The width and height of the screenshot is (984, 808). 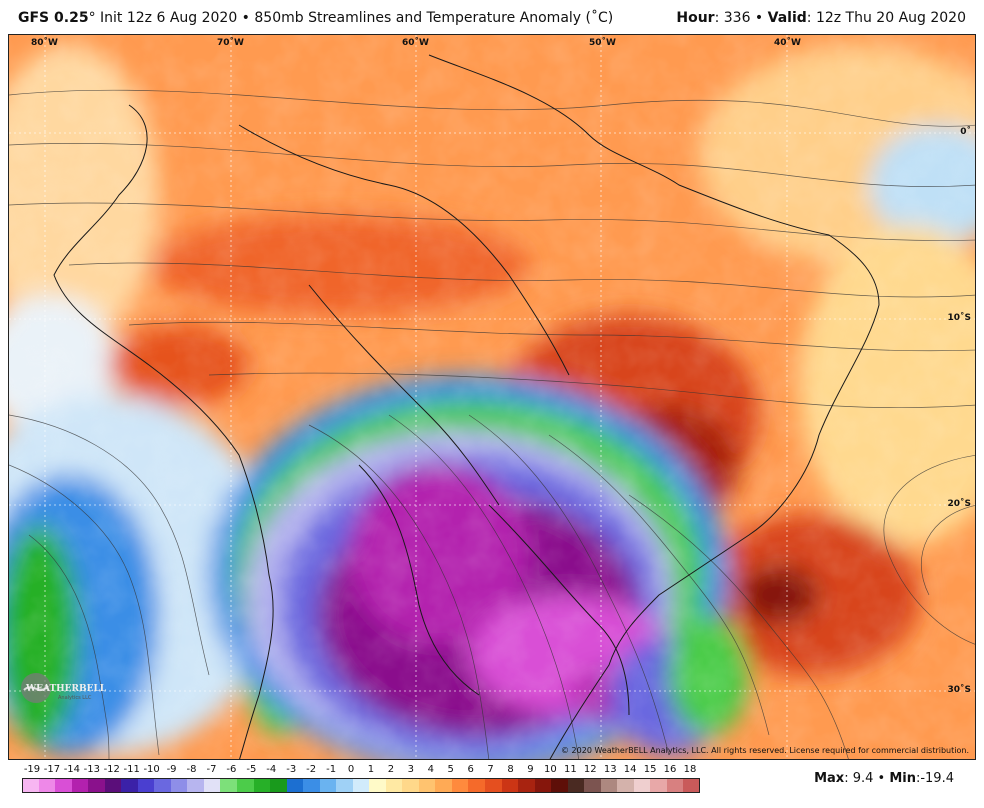 I want to click on colorbar-tick-label: -9, so click(x=171, y=769).